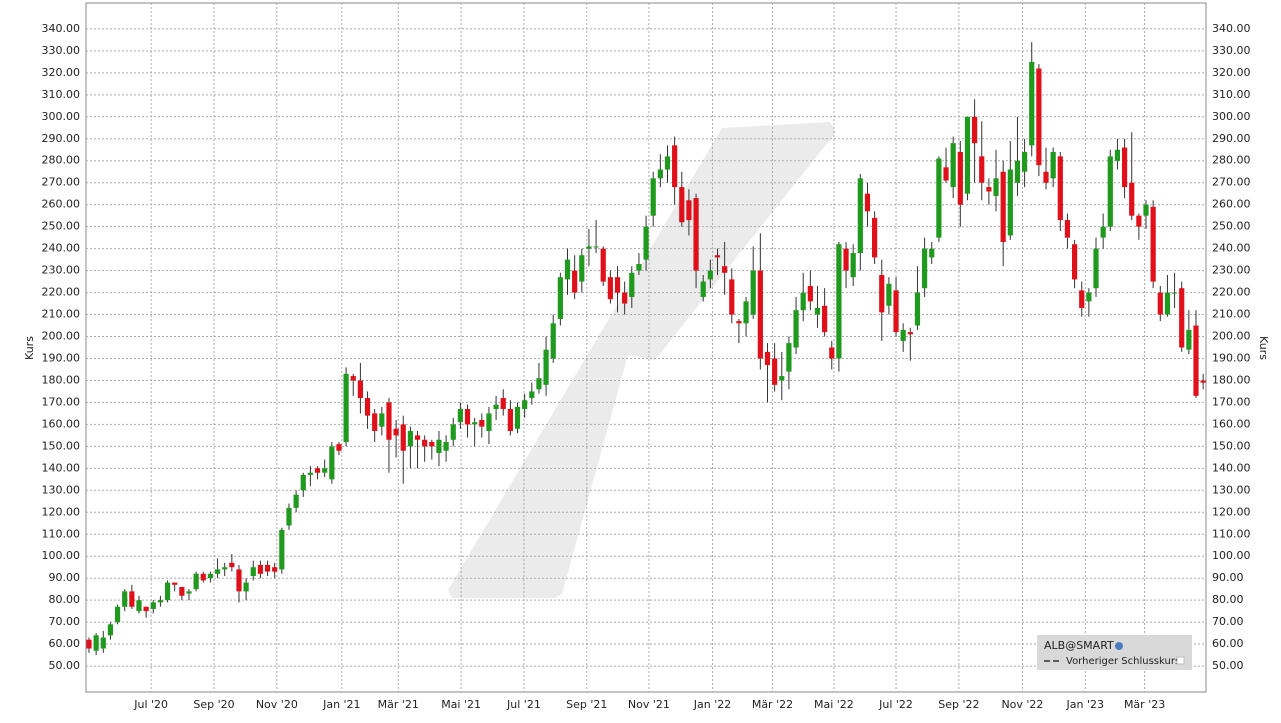  What do you see at coordinates (65, 643) in the screenshot?
I see `y-tick-label: 60.00` at bounding box center [65, 643].